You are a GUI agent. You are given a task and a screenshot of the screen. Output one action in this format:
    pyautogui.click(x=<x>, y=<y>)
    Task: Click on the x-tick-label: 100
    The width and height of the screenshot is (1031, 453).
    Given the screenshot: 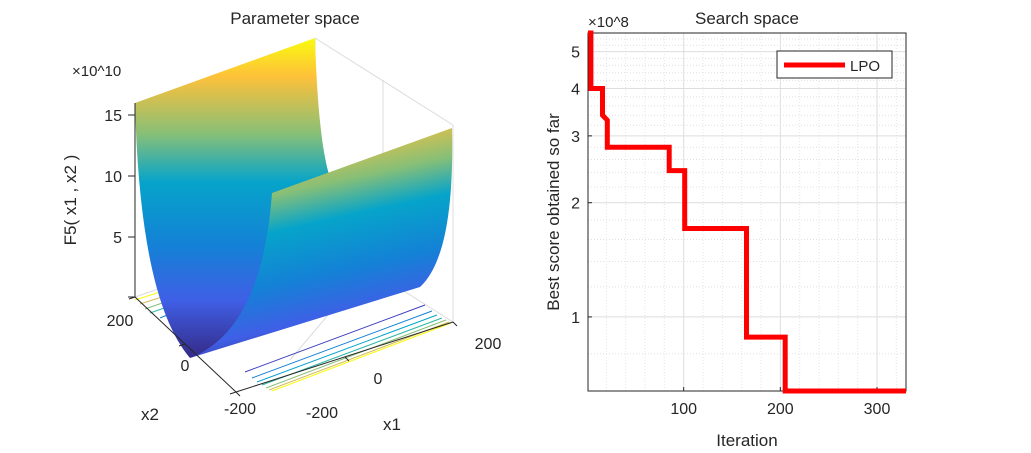 What is the action you would take?
    pyautogui.click(x=683, y=409)
    